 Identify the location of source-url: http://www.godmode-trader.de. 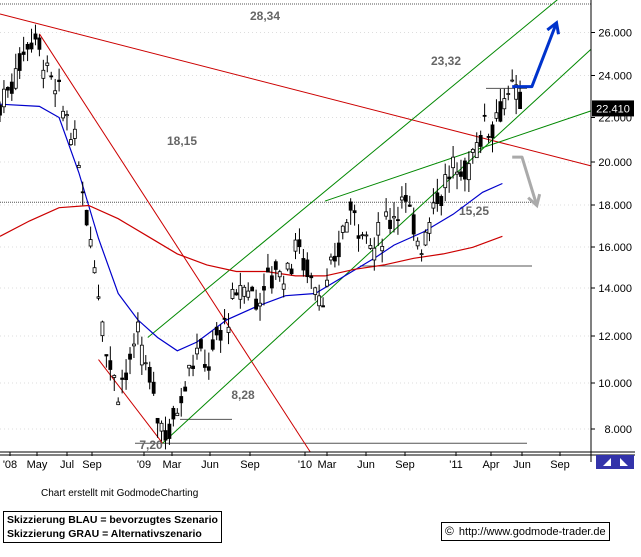
(532, 532).